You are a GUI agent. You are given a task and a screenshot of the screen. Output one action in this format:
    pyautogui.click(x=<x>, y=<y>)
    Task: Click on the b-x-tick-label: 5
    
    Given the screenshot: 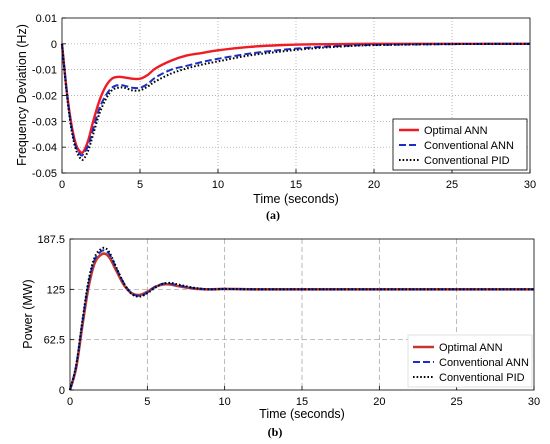 What is the action you would take?
    pyautogui.click(x=147, y=402)
    